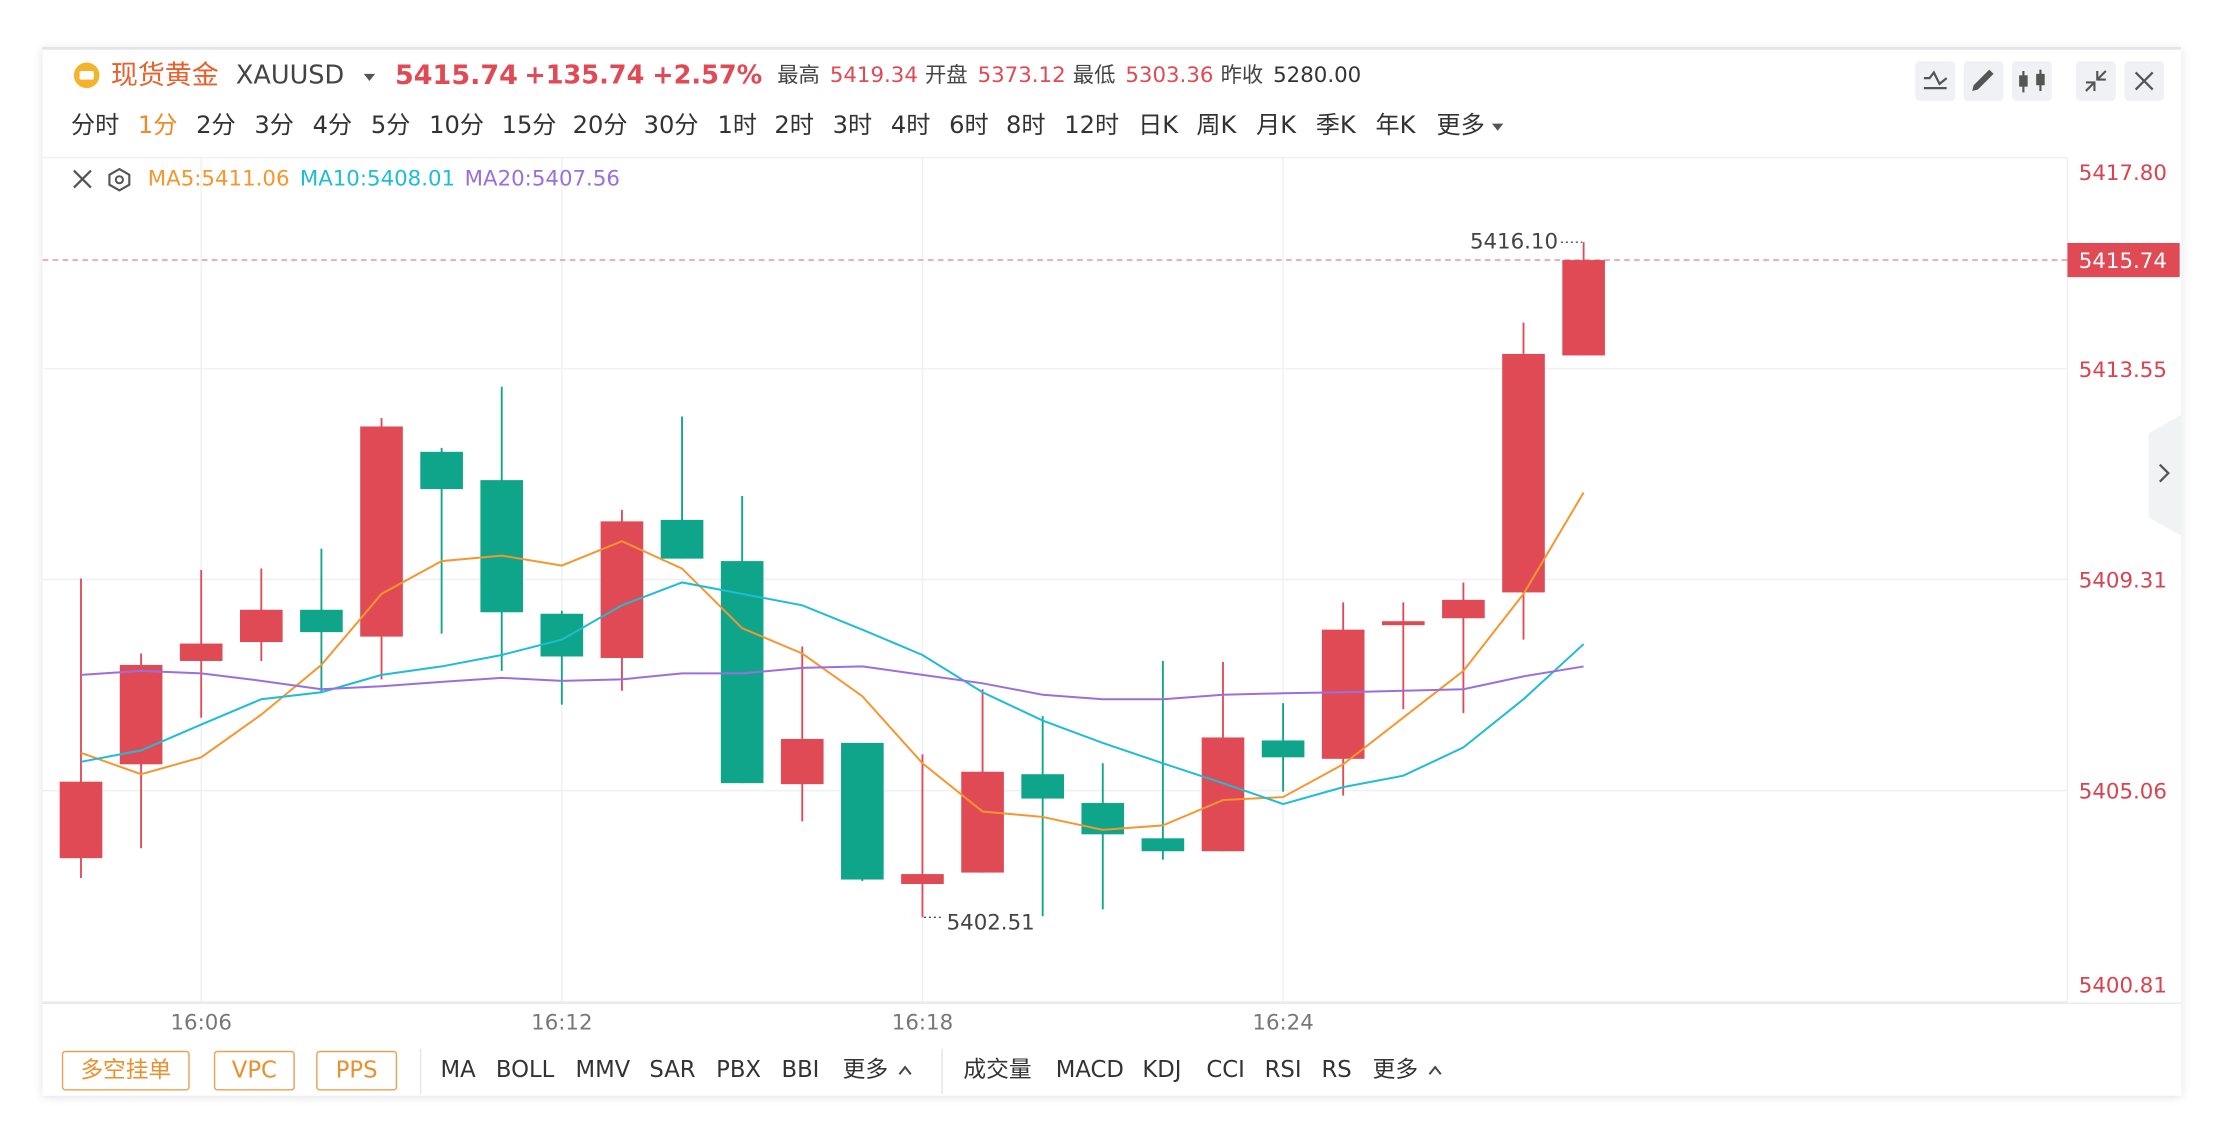  I want to click on legend-entry: MA10:5408.01, so click(377, 179).